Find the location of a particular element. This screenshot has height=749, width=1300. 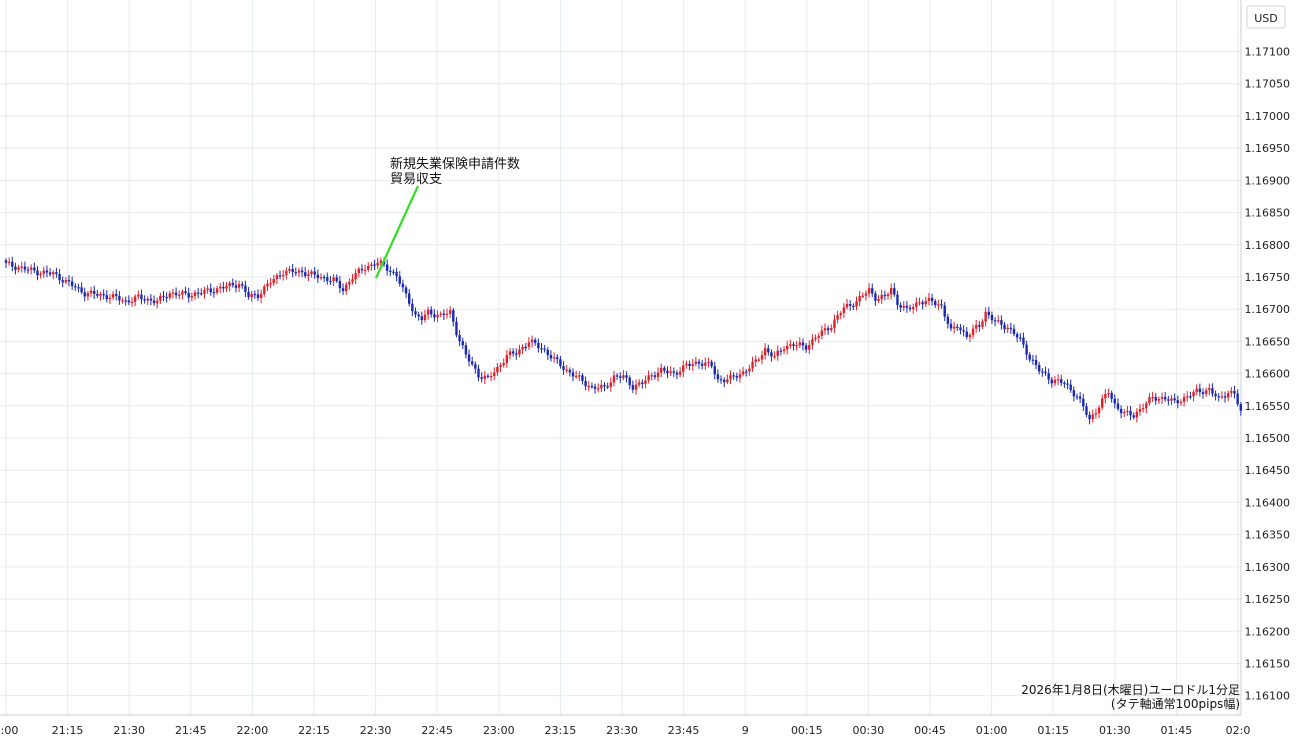

y-tick-label: 1.16900 is located at coordinates (1268, 180).